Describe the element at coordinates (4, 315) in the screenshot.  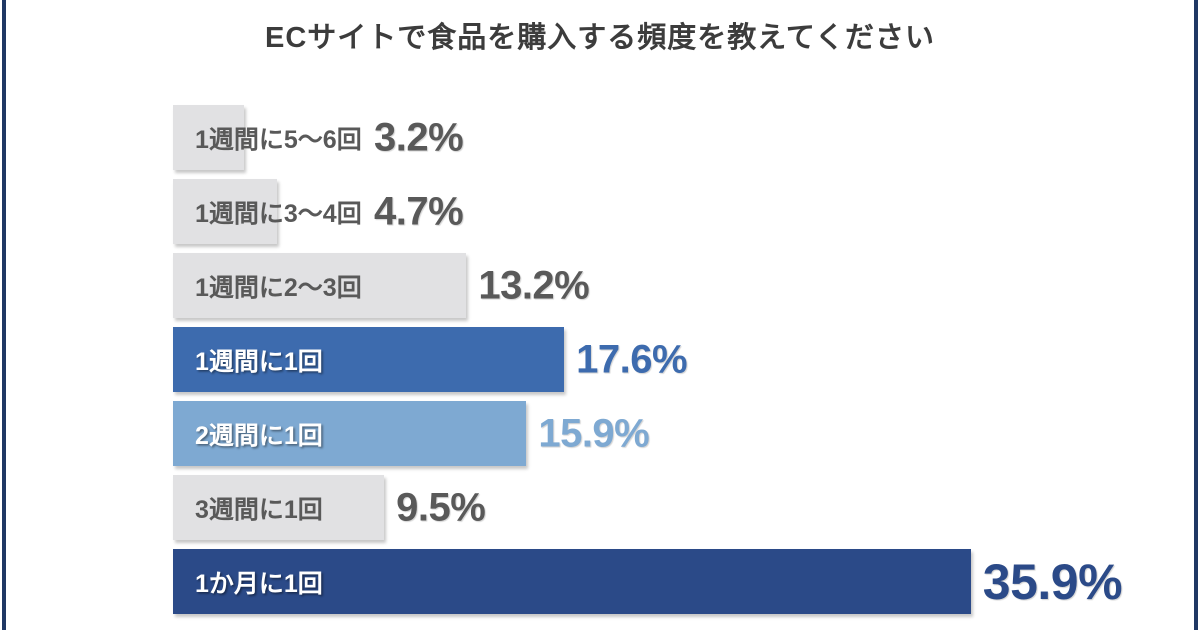
I see `left-border-line` at that location.